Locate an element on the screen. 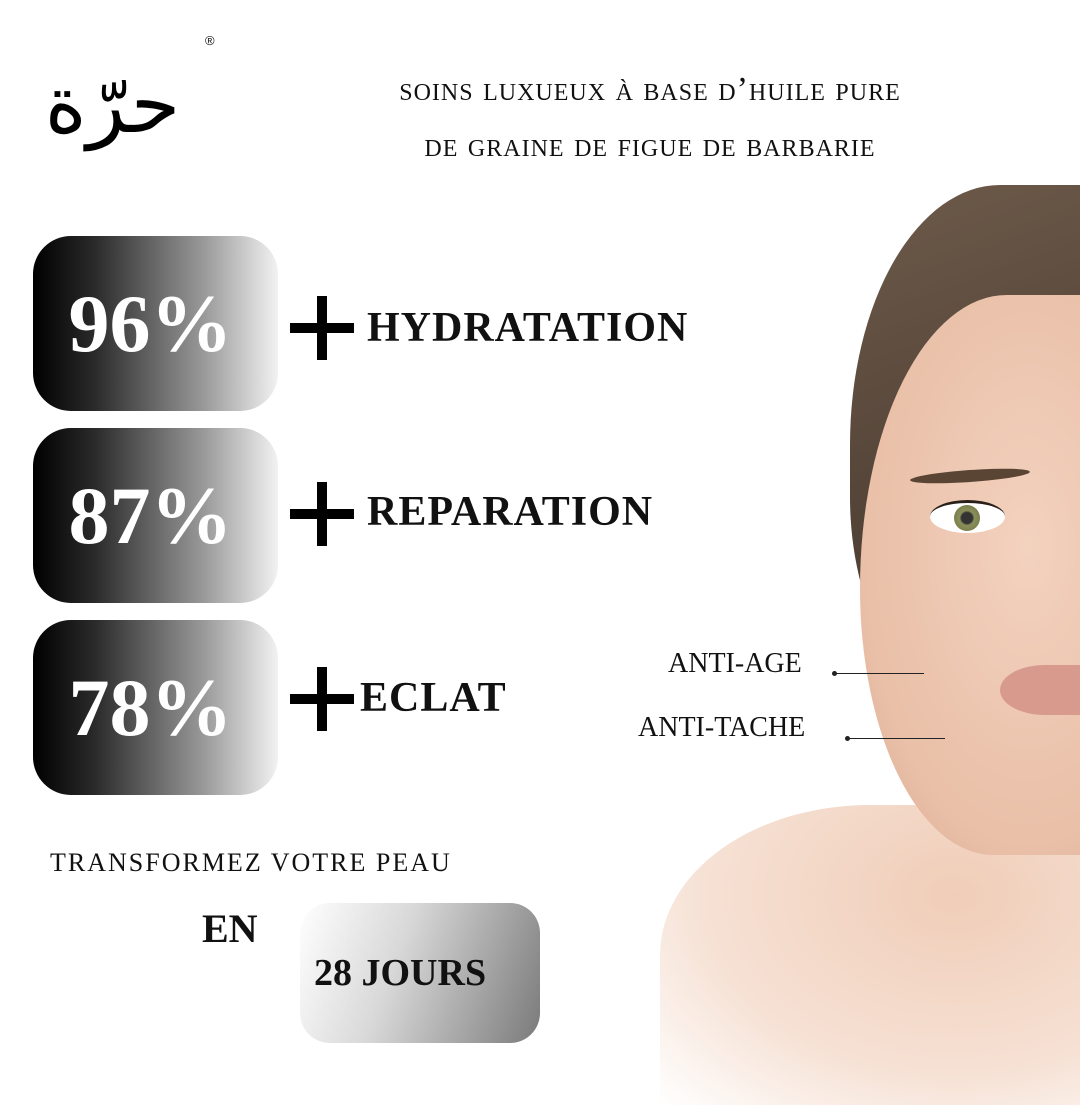 The image size is (1080, 1105). stat-percent: 78% is located at coordinates (150, 707).